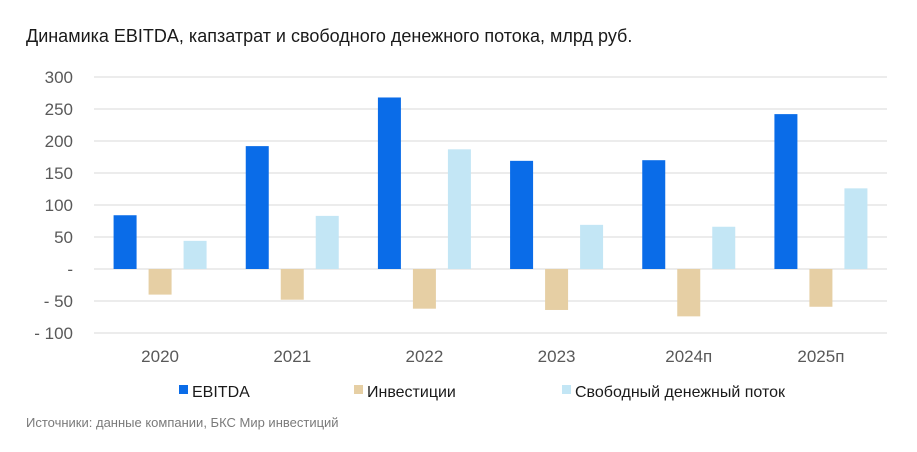 The height and width of the screenshot is (452, 917). What do you see at coordinates (425, 356) in the screenshot?
I see `x-tick-label: 2022` at bounding box center [425, 356].